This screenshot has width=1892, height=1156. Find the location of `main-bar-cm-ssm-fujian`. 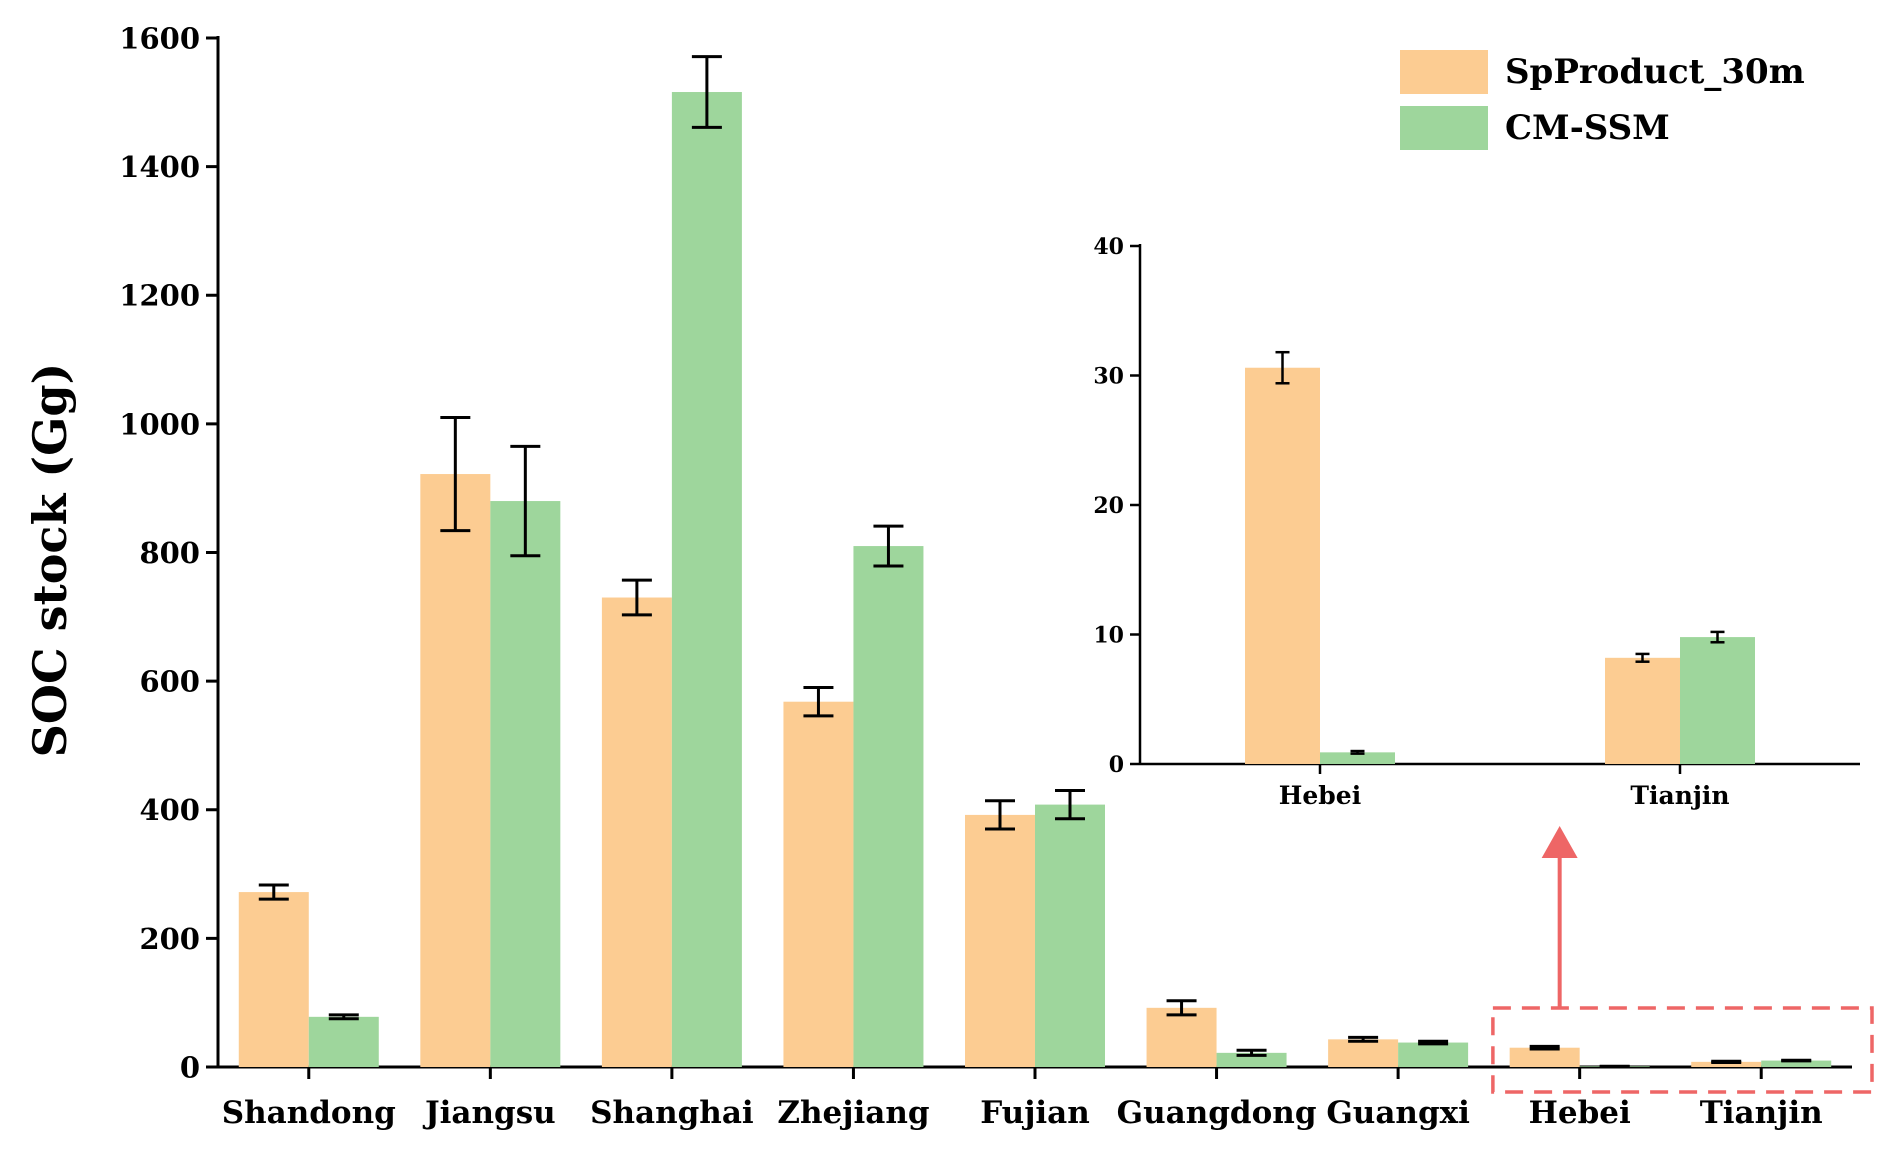

main-bar-cm-ssm-fujian is located at coordinates (1070, 935).